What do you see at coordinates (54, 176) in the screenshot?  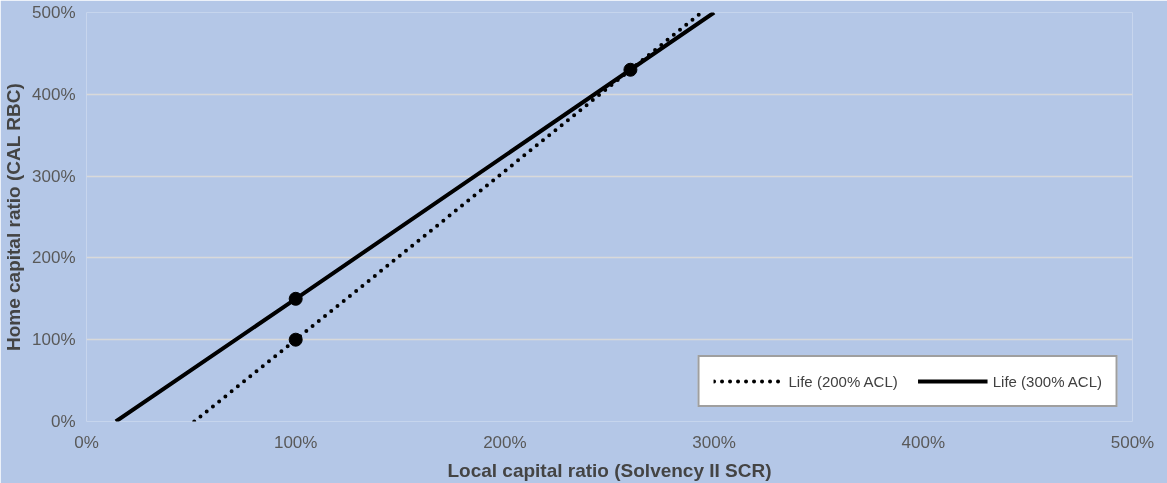 I see `y-tick-label: 300%` at bounding box center [54, 176].